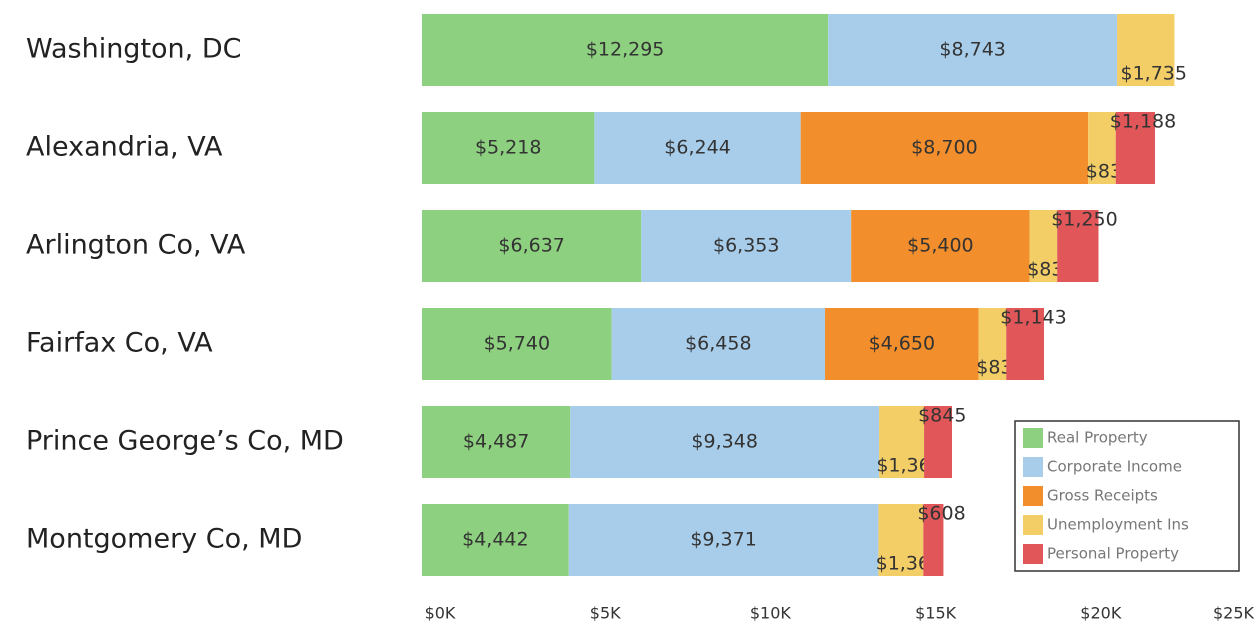  I want to click on value-label: $608, so click(941, 514).